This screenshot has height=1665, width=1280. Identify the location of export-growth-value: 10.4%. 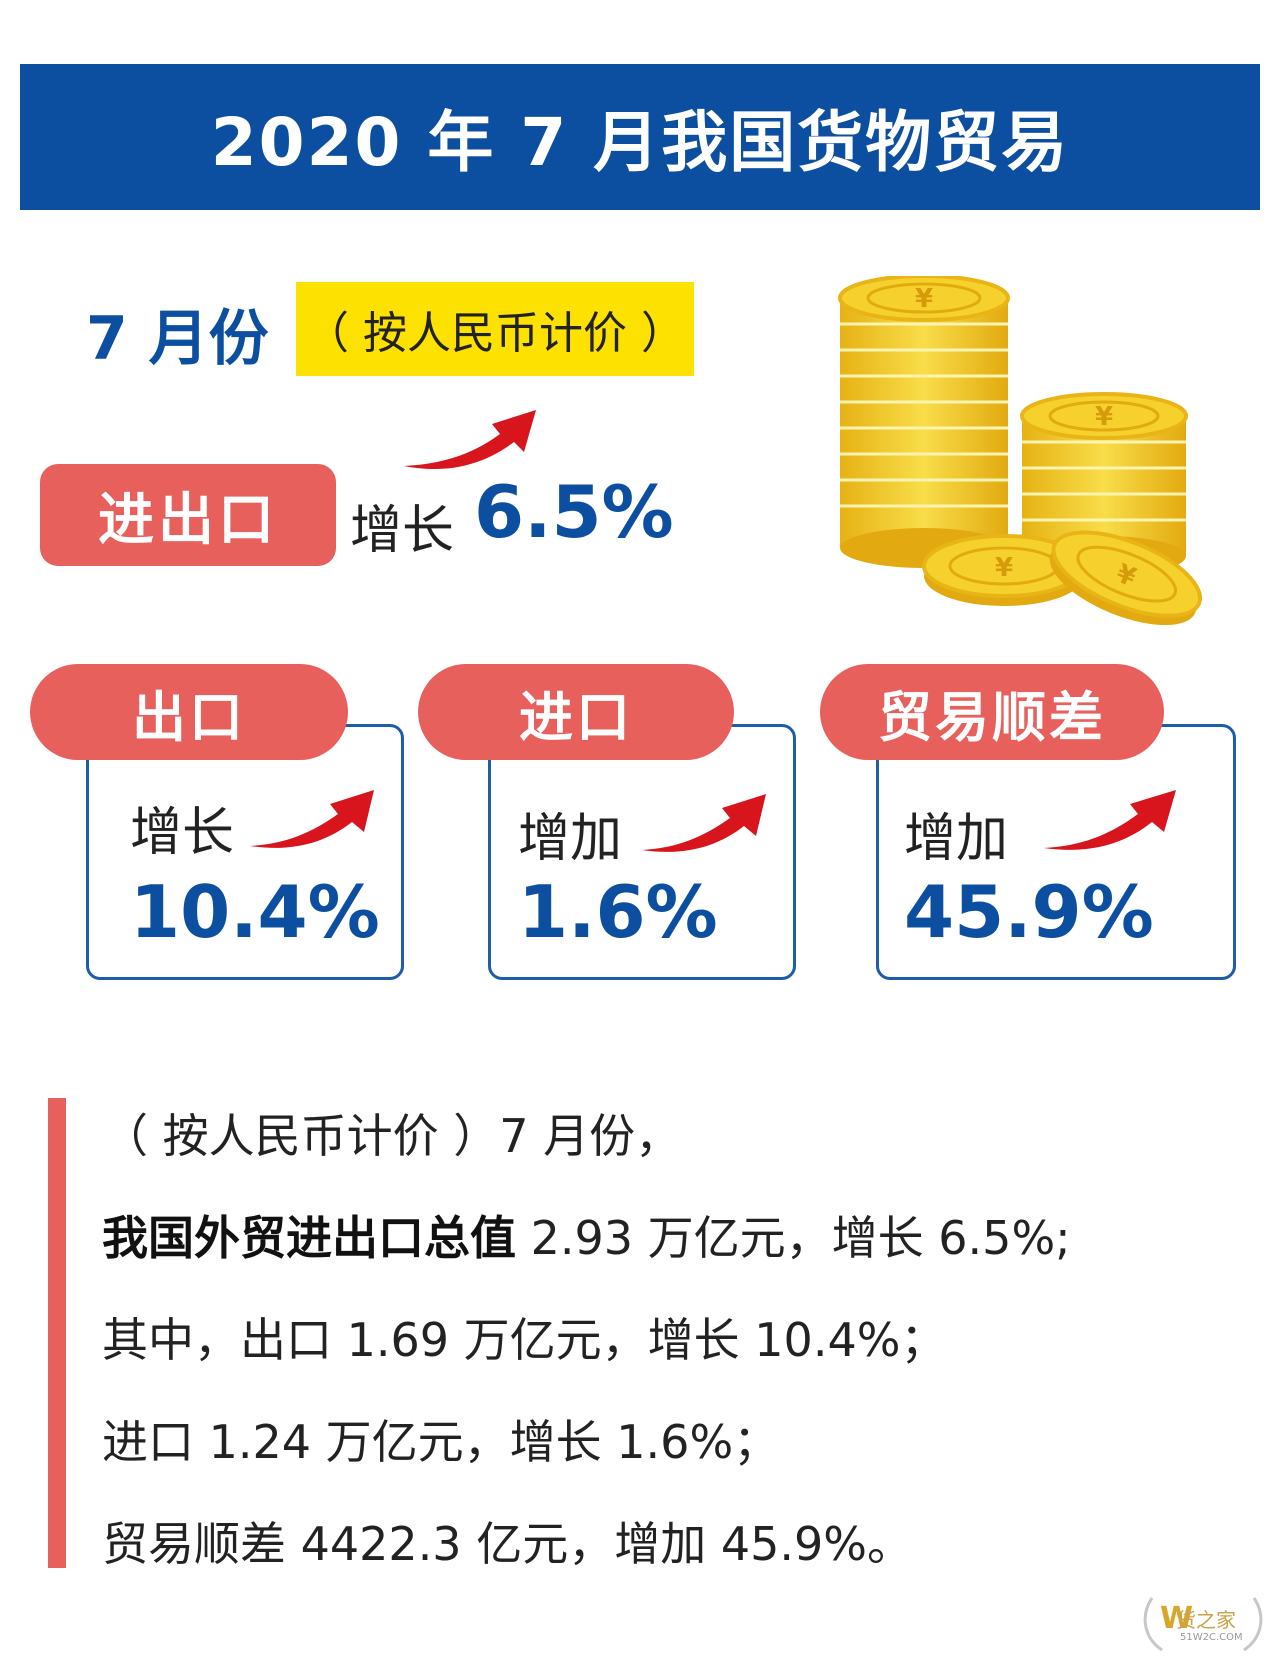
(255, 912).